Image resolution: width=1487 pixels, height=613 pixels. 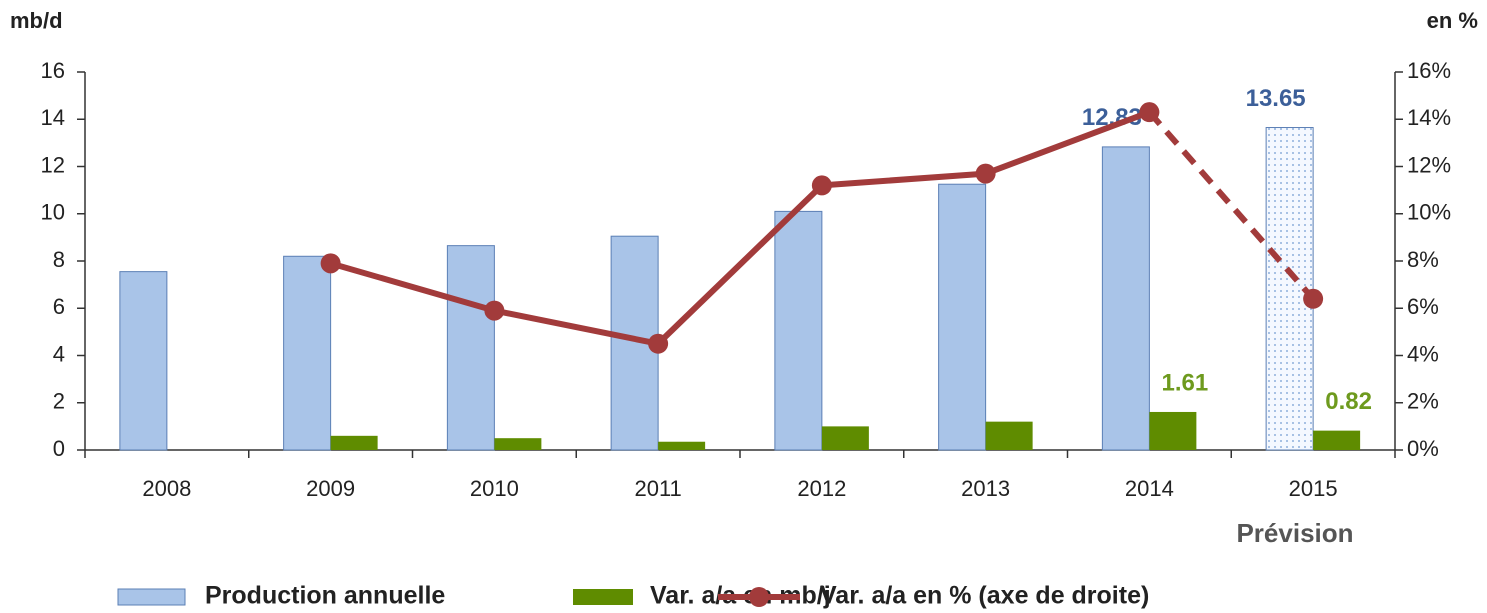 What do you see at coordinates (657, 488) in the screenshot?
I see `x-tick-label: 2011` at bounding box center [657, 488].